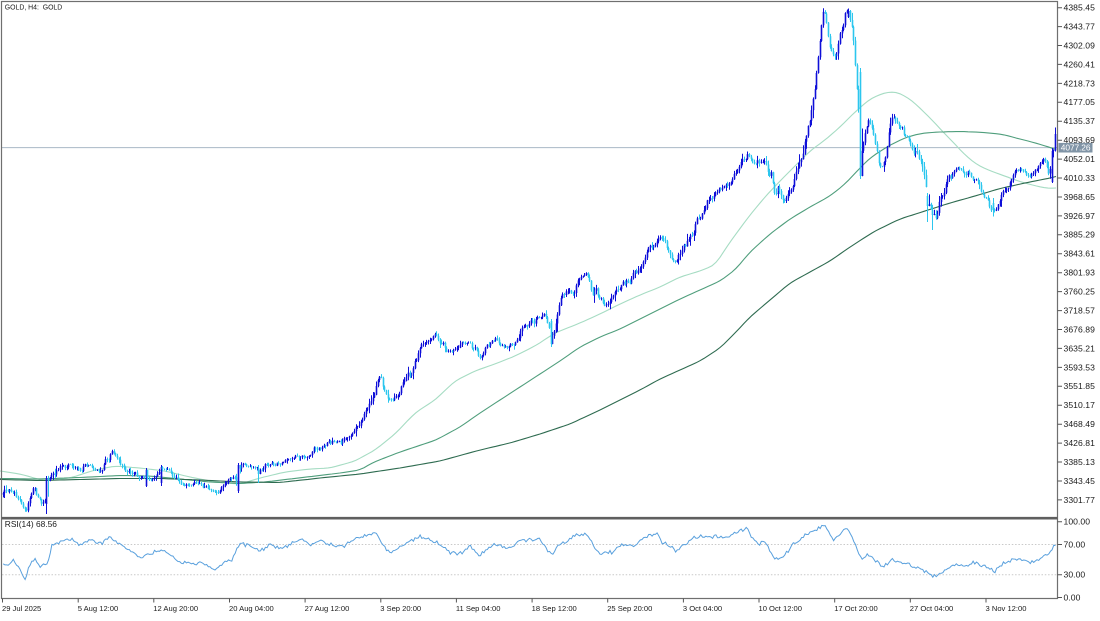  What do you see at coordinates (1080, 405) in the screenshot?
I see `svg-text: 3510.17` at bounding box center [1080, 405].